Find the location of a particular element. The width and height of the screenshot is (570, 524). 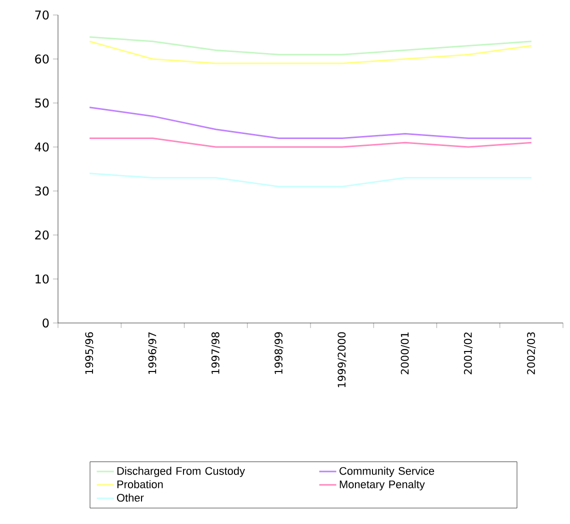

line-series is located at coordinates (310, 122).